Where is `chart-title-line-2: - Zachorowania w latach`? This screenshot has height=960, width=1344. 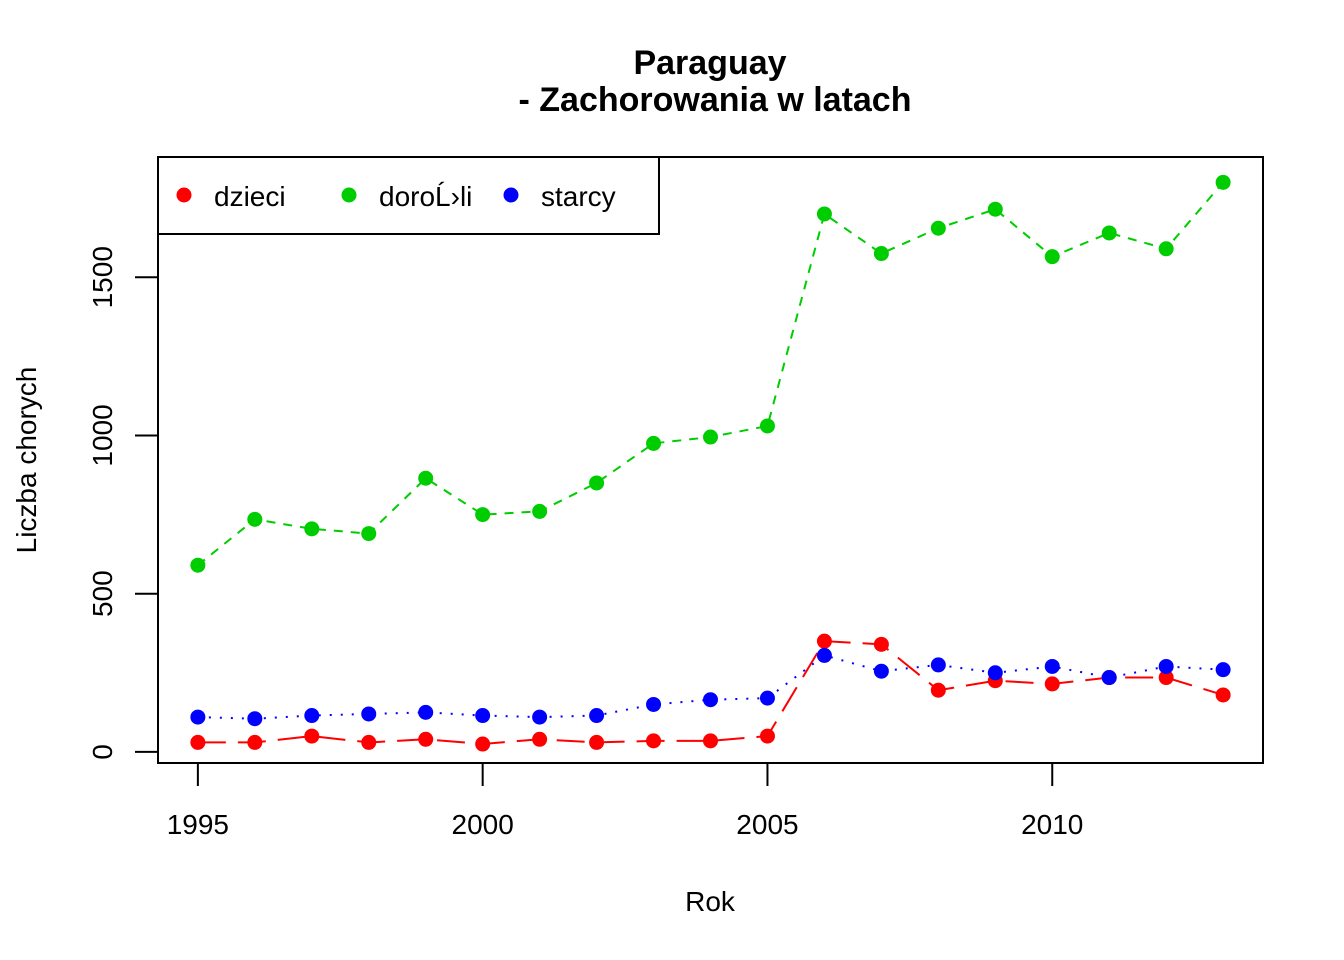
chart-title-line-2: - Zachorowania w latach is located at coordinates (715, 100).